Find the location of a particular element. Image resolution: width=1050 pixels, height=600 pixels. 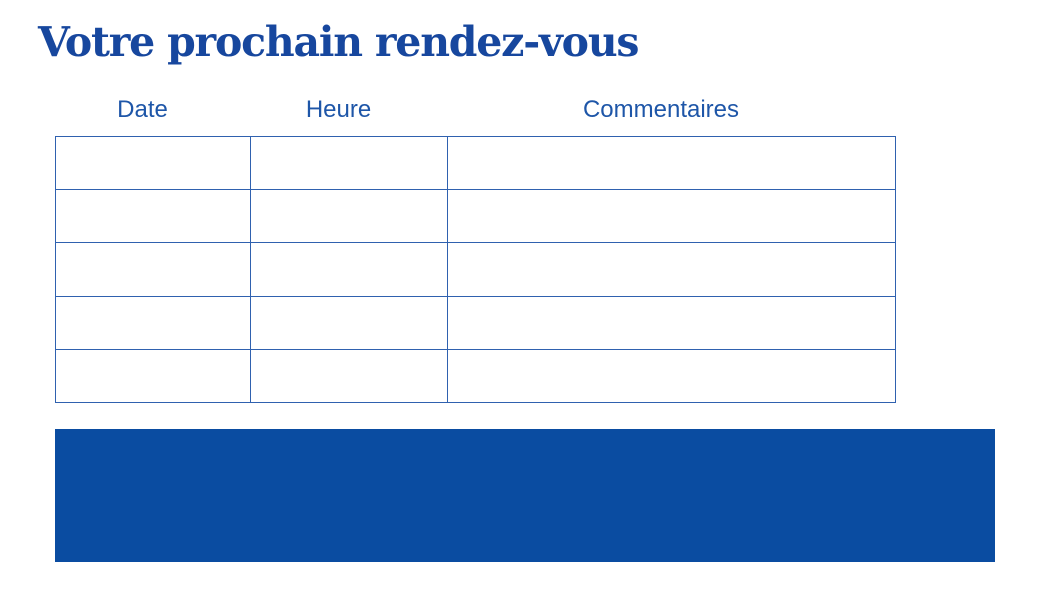

column-header-heure: Heure is located at coordinates (338, 109).